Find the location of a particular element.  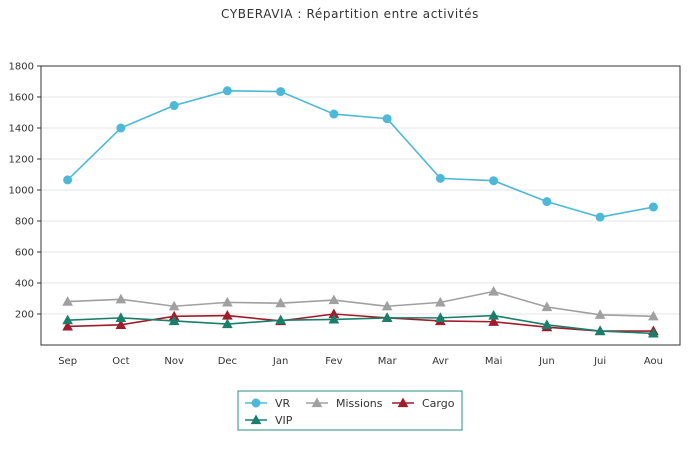

series-line-vip is located at coordinates (360, 324).